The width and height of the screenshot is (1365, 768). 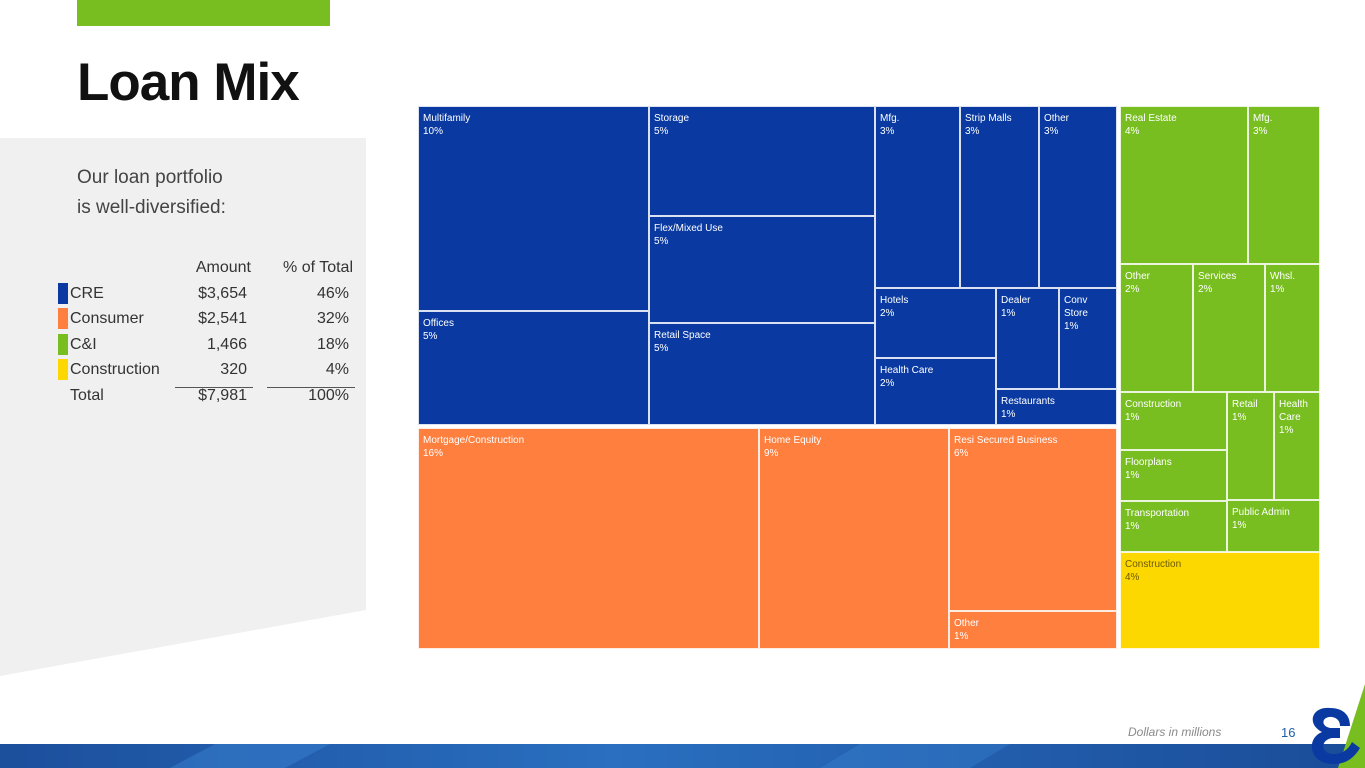 What do you see at coordinates (1263, 118) in the screenshot?
I see `treemap-tile-label: Mfg.` at bounding box center [1263, 118].